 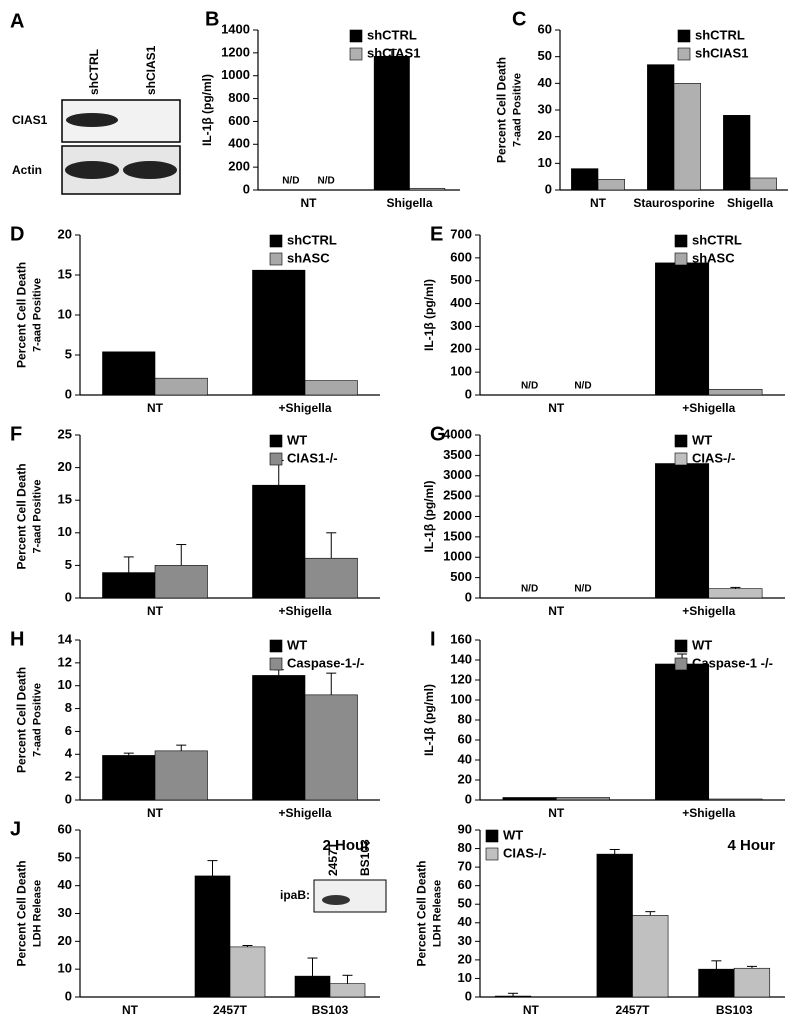 What do you see at coordinates (674, 203) in the screenshot?
I see `x-tick-label: Staurosporine` at bounding box center [674, 203].